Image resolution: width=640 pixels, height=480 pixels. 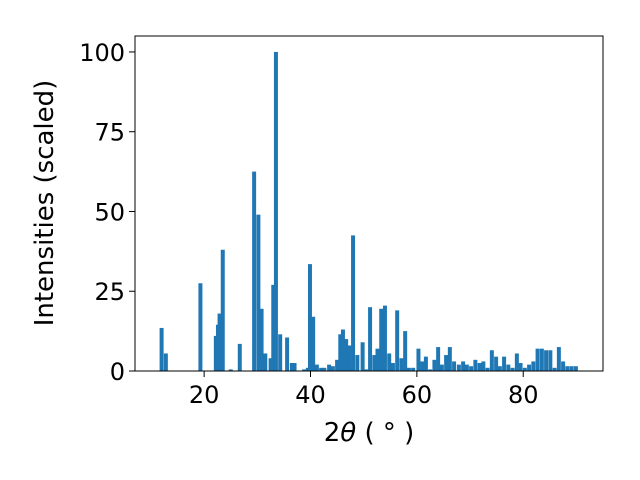 What do you see at coordinates (385, 433) in the screenshot?
I see `x-axis-label-unit: ( ° )` at bounding box center [385, 433].